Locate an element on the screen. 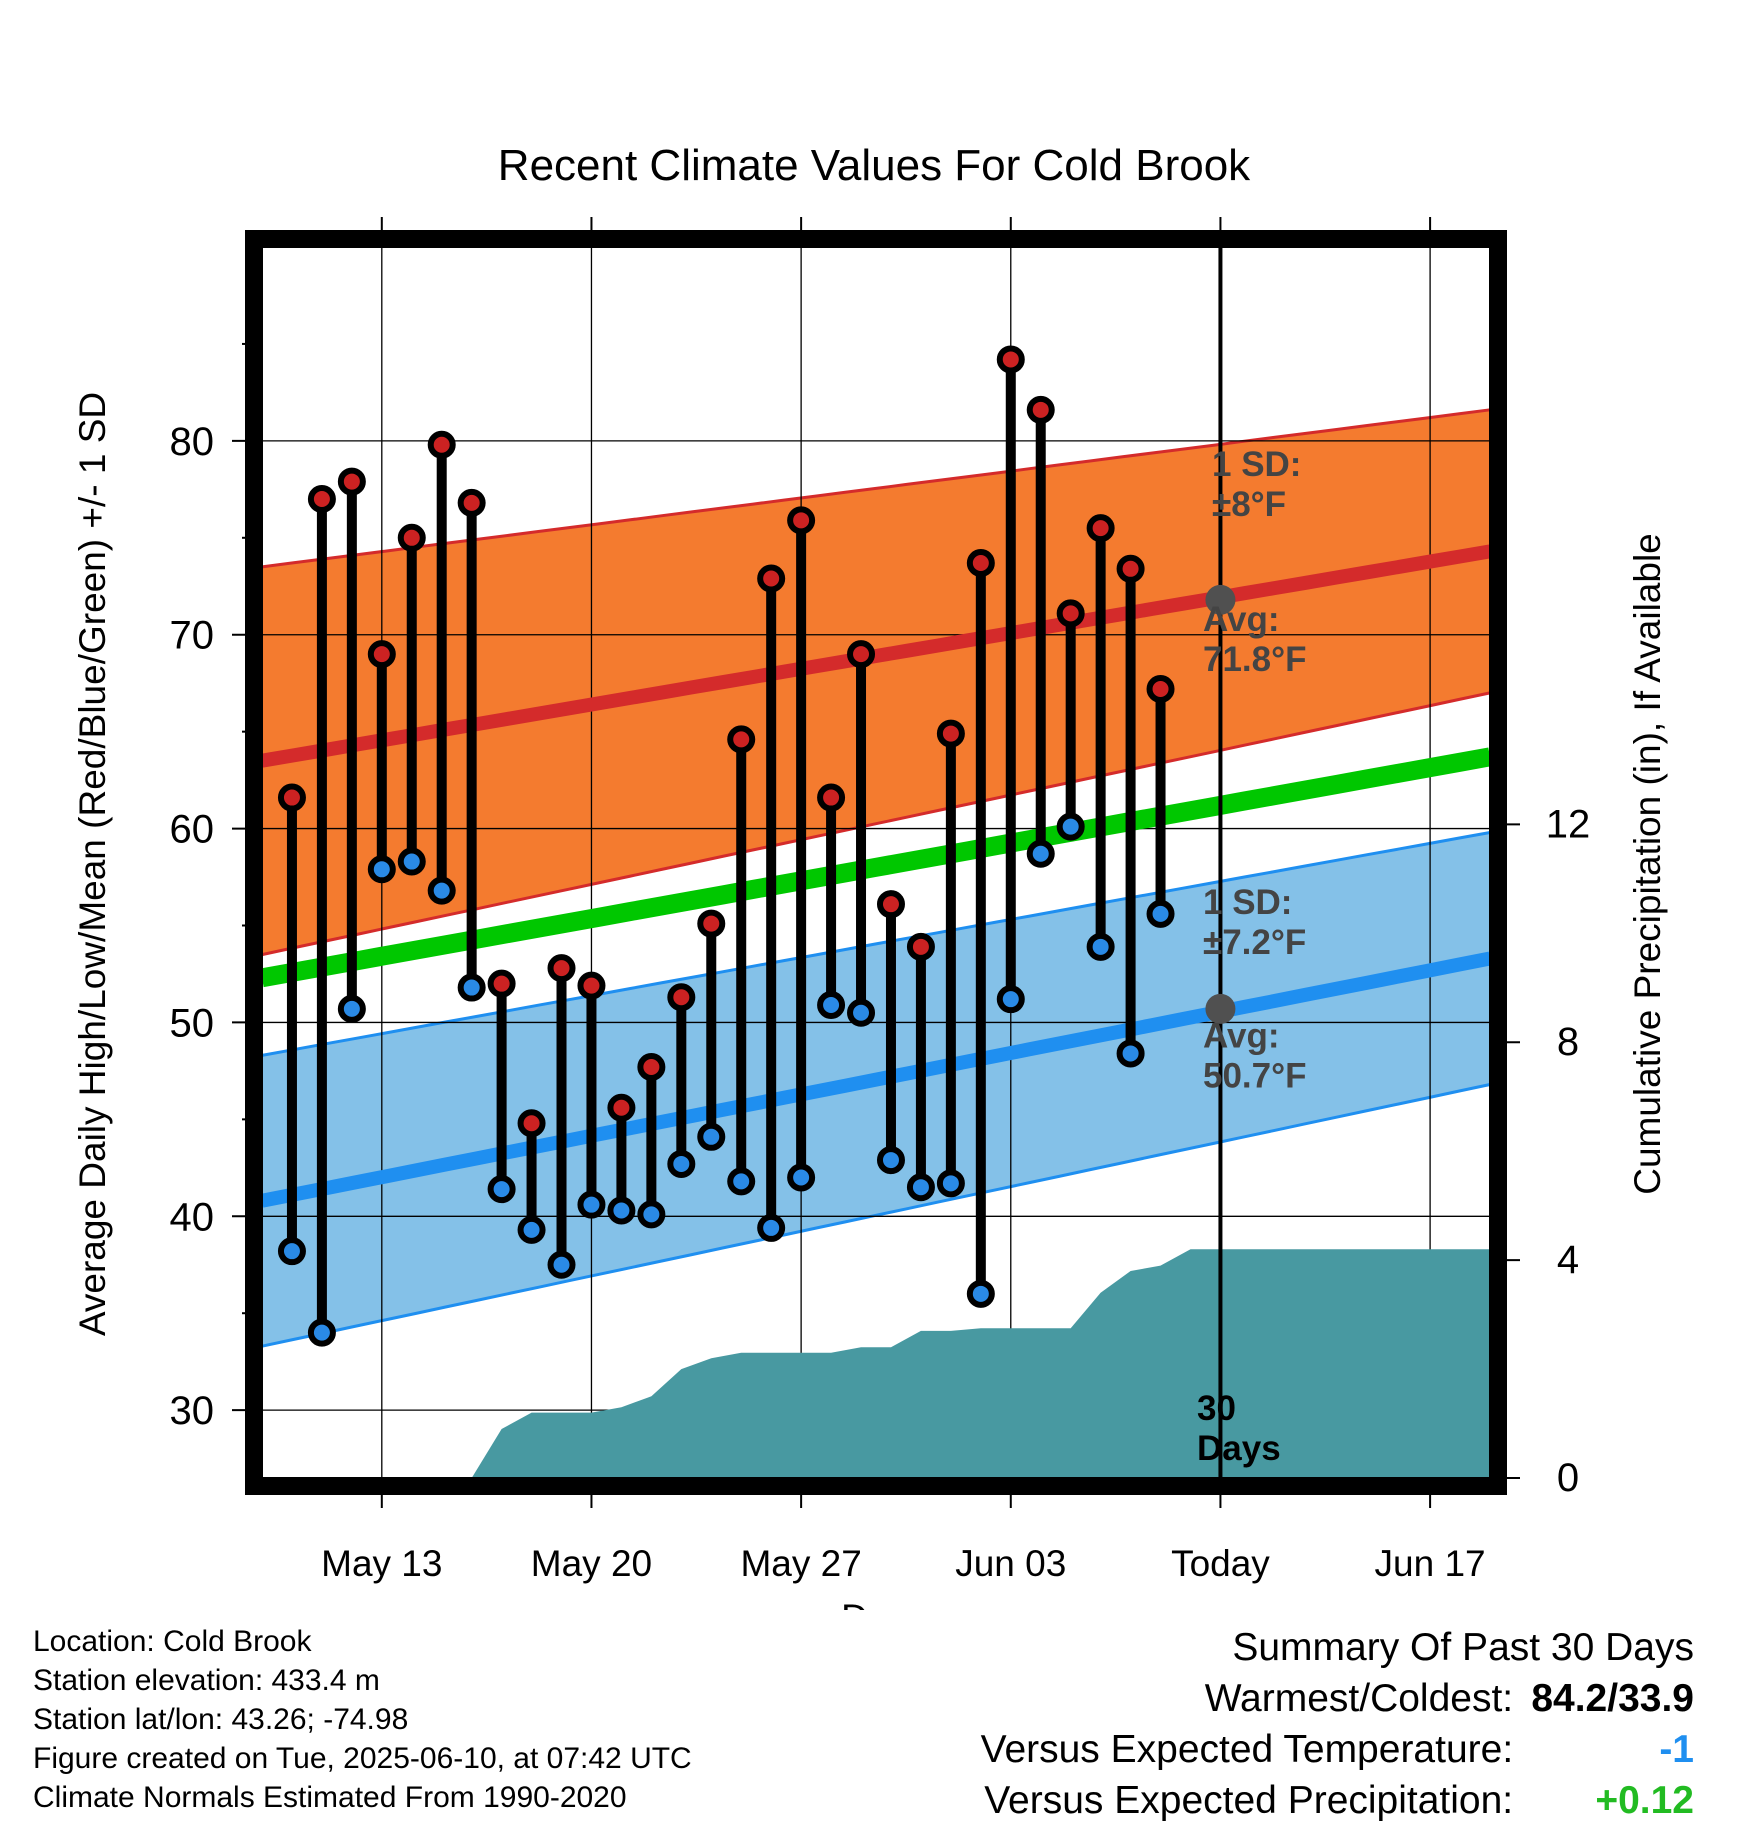 This screenshot has width=1748, height=1828. elevation-text: Station elevation: 433.4 m is located at coordinates (206, 1680).